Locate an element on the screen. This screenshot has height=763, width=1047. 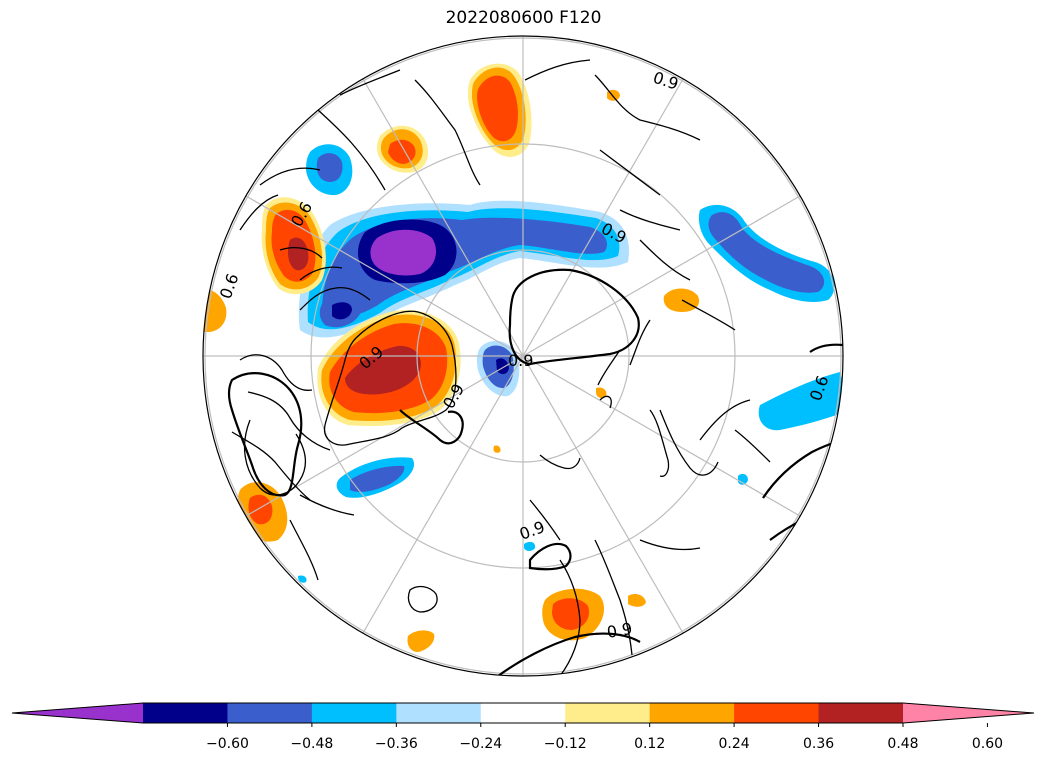
coast-scandinavia is located at coordinates (615, 587).